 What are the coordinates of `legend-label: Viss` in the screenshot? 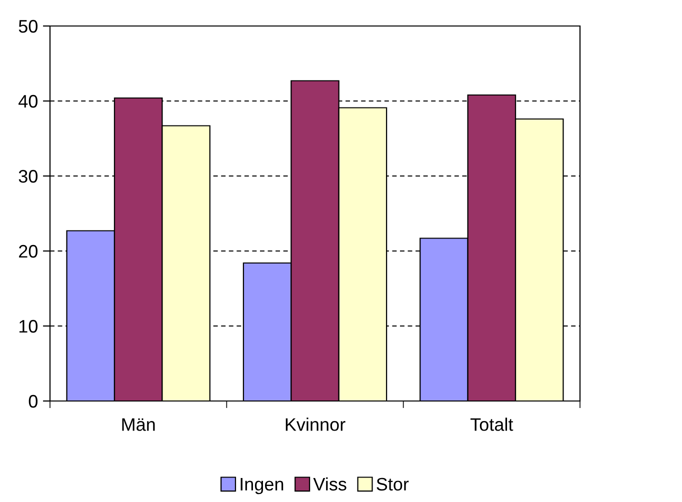 It's located at (329, 484).